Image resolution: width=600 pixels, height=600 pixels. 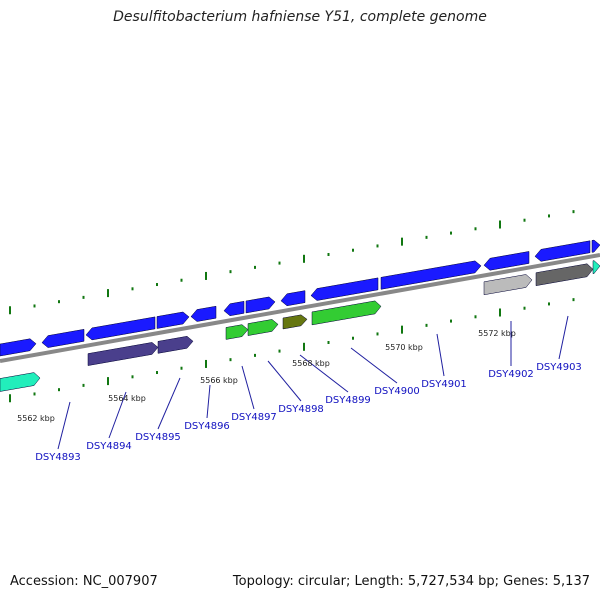 I want to click on gene-label-dsy4901: DSY4901, so click(x=444, y=384).